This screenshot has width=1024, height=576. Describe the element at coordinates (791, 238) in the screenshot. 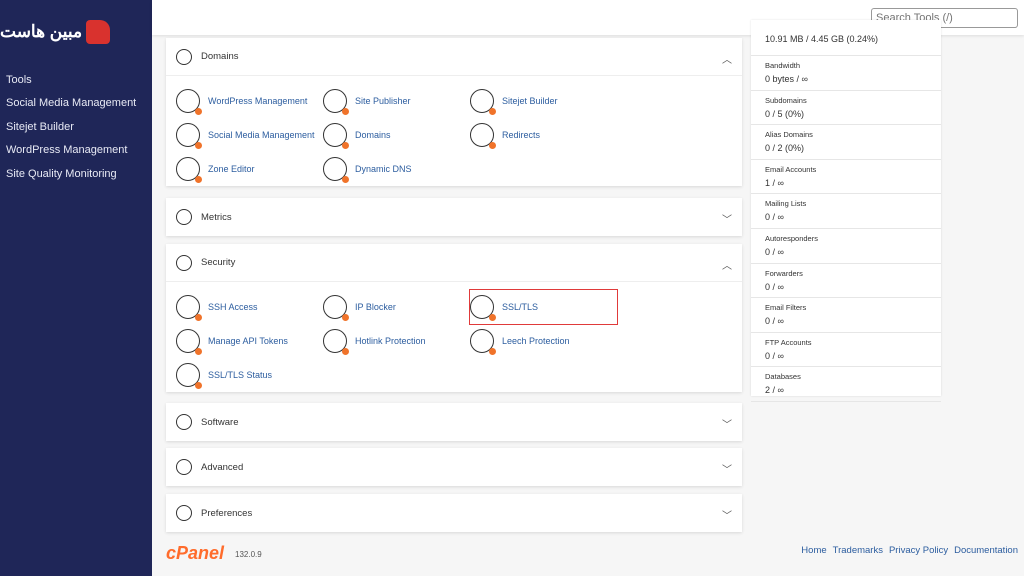

I see `stat-label: Autoresponders` at that location.